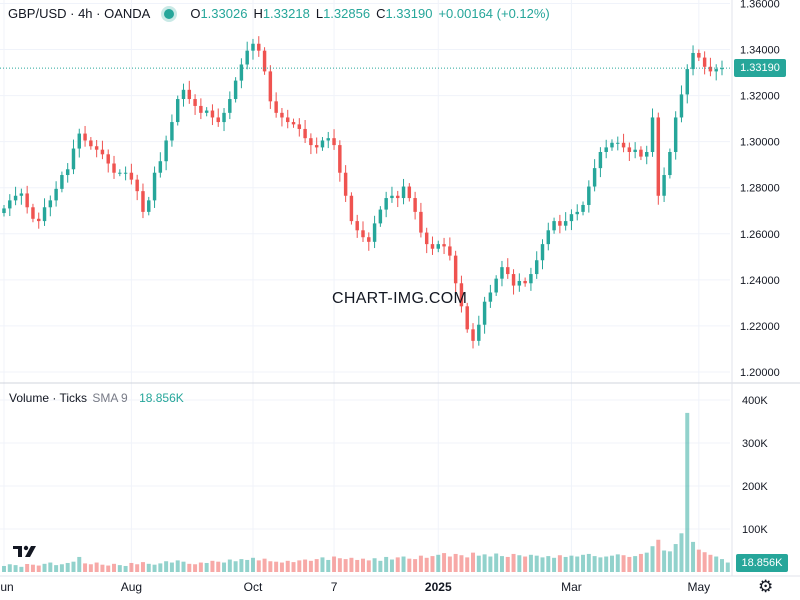  I want to click on volume-title: Volume · Ticks, so click(48, 398).